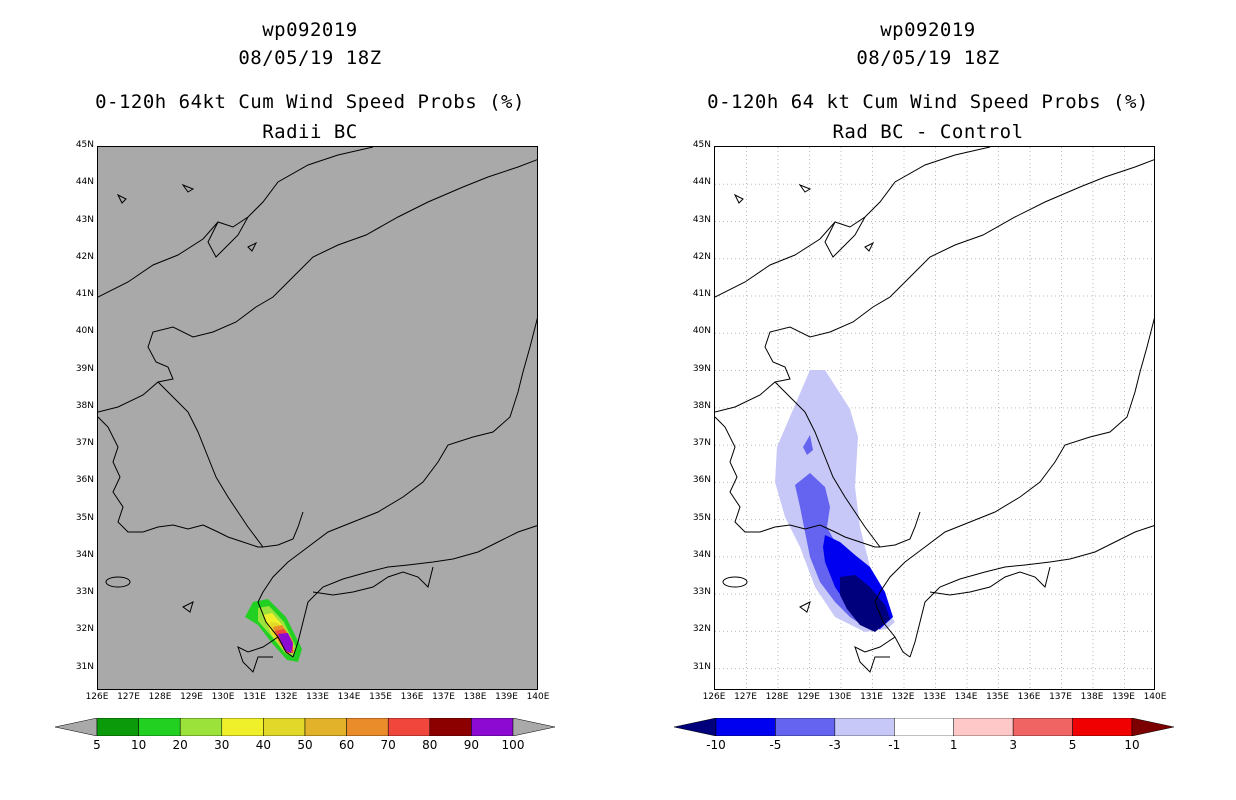 This screenshot has height=800, width=1236. I want to click on longitude-label: 138E, so click(475, 697).